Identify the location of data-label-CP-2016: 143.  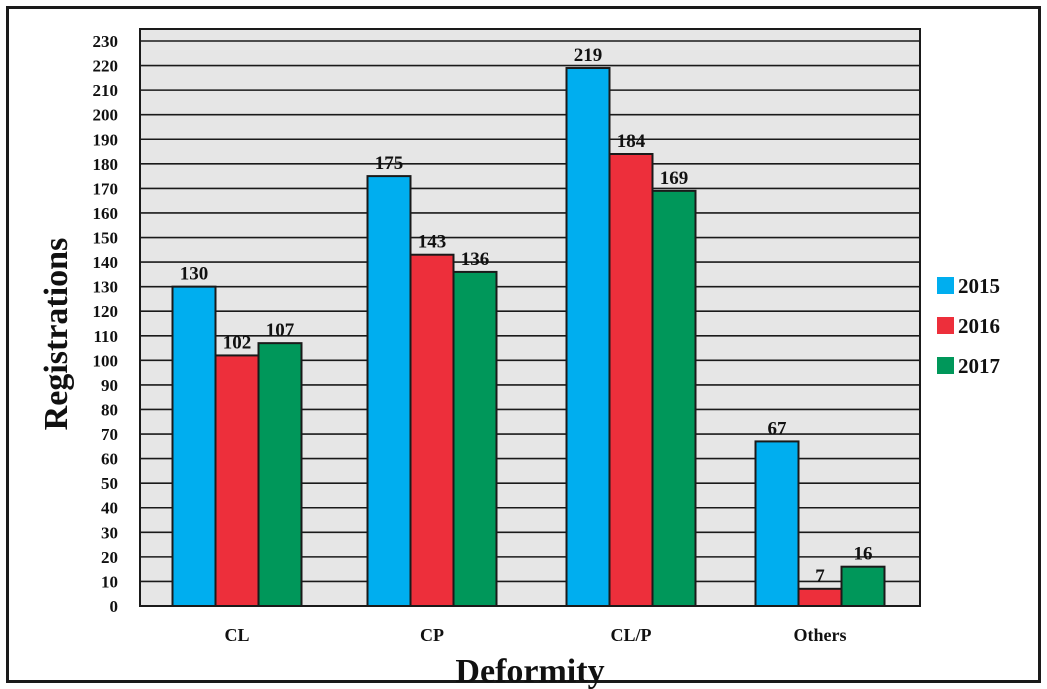
(432, 242).